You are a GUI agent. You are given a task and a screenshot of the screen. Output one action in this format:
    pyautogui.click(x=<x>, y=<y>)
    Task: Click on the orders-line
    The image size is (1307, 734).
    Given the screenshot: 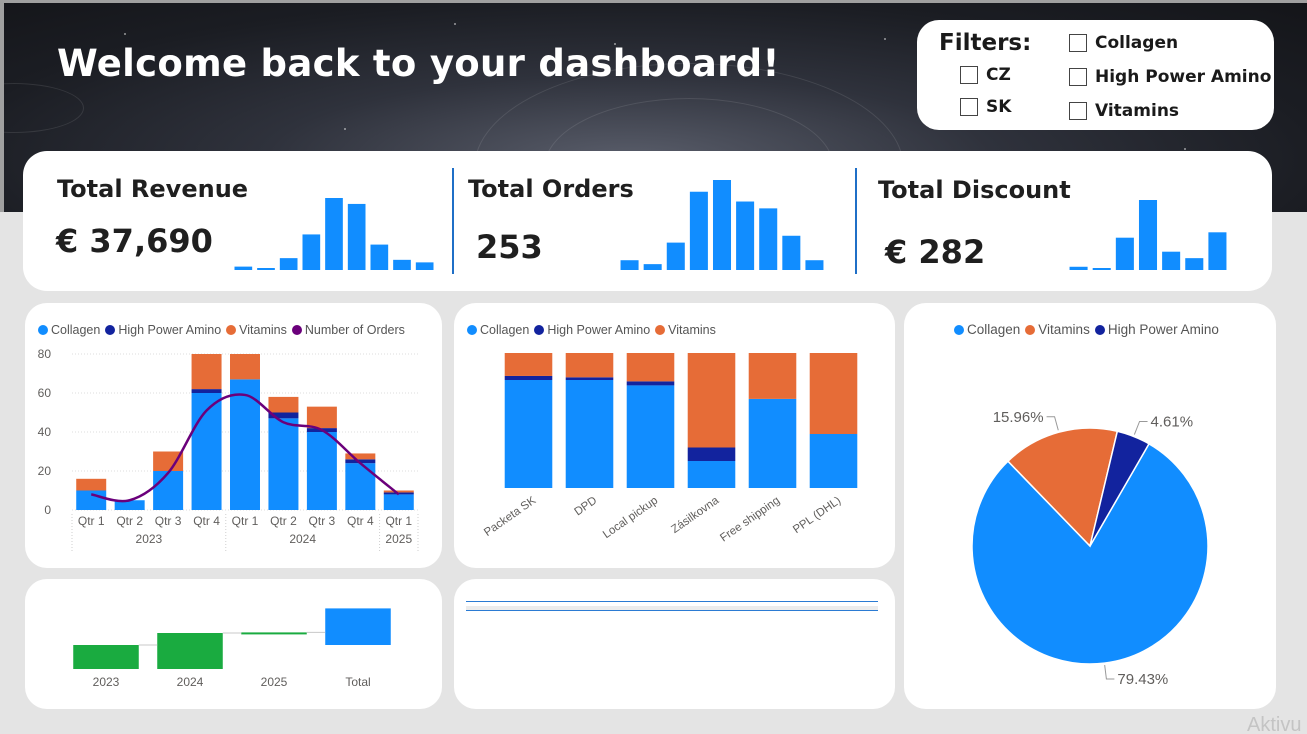 What is the action you would take?
    pyautogui.click(x=245, y=448)
    